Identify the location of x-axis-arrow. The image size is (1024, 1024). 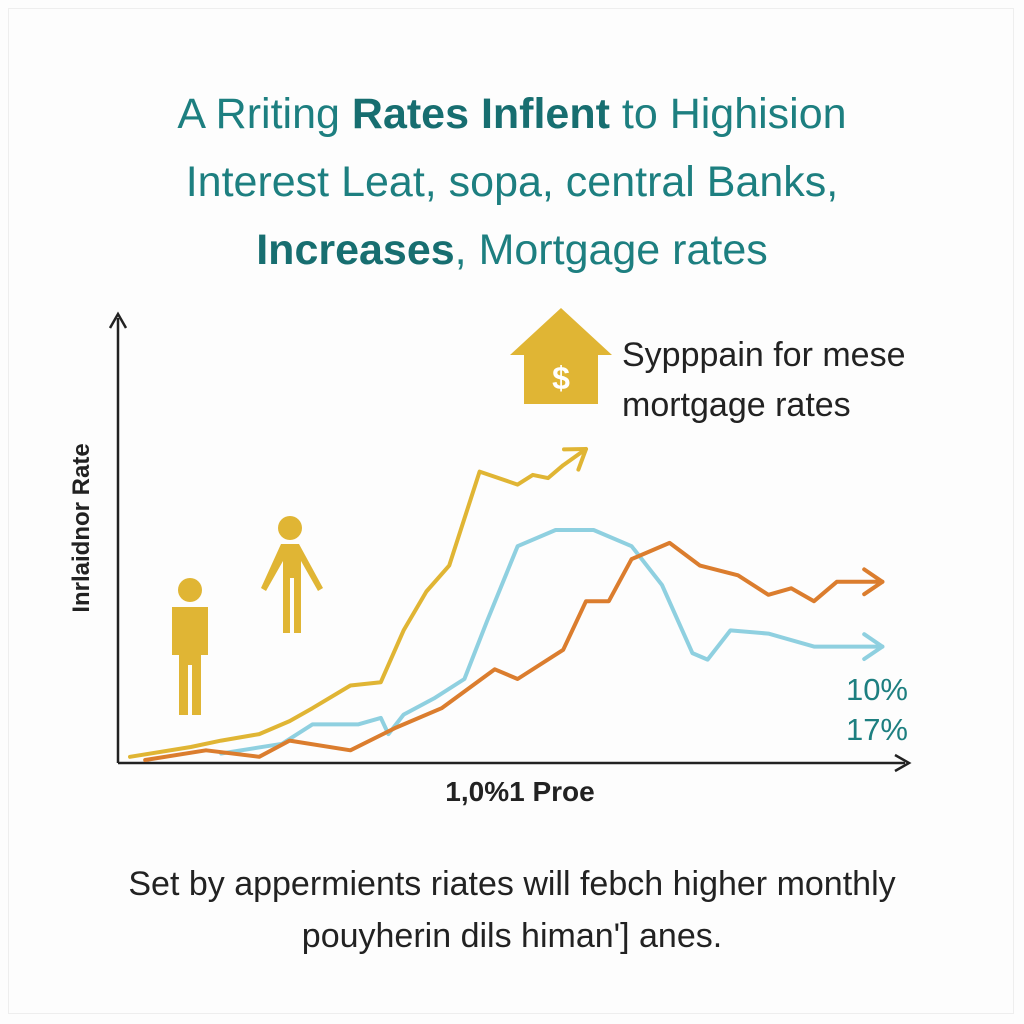
(903, 763).